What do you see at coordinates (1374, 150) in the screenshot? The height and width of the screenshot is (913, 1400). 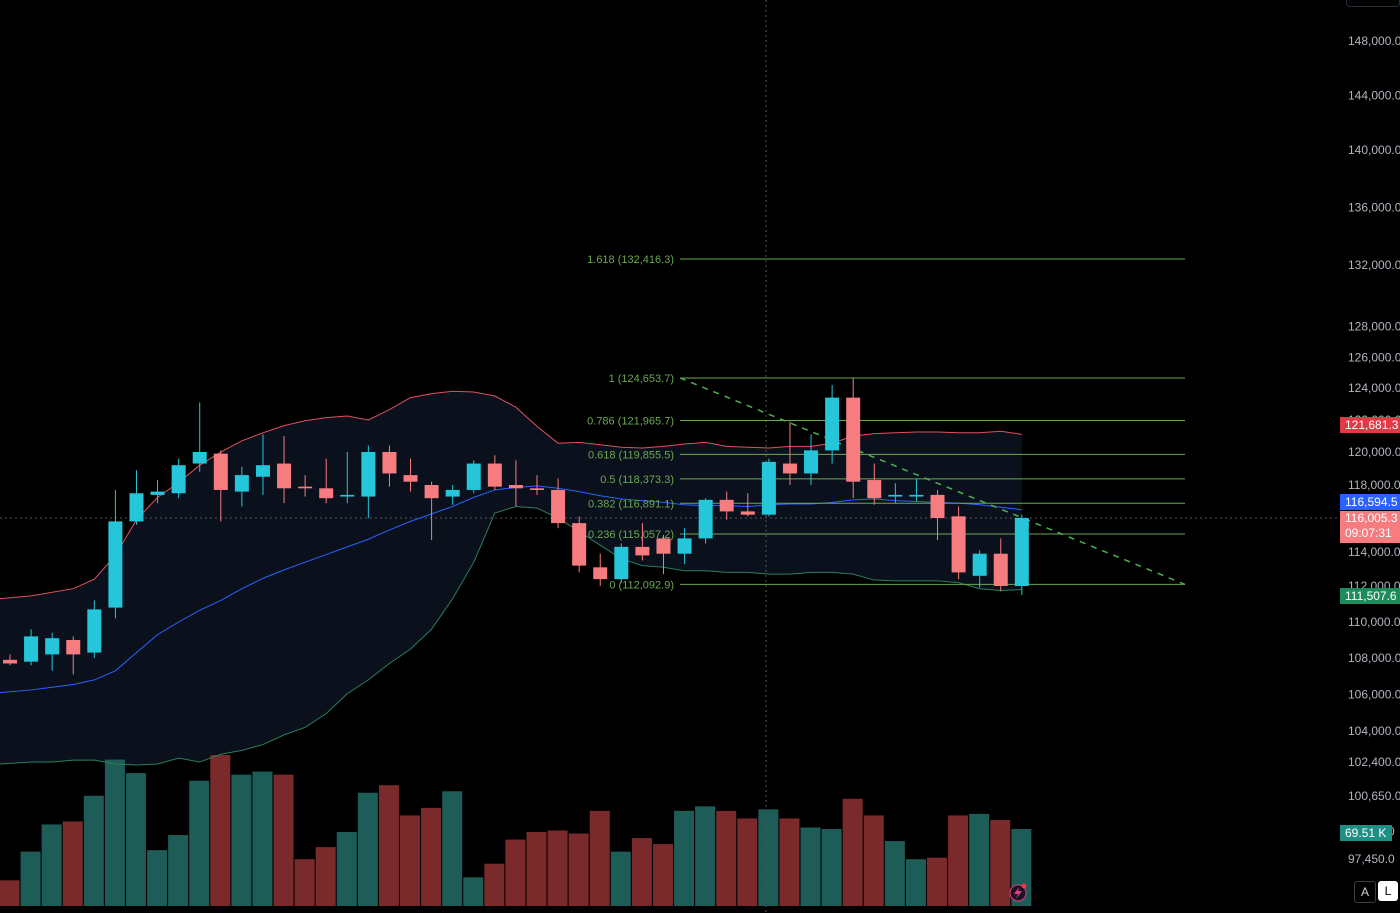 I see `price-axis-tick: 140,000.0` at bounding box center [1374, 150].